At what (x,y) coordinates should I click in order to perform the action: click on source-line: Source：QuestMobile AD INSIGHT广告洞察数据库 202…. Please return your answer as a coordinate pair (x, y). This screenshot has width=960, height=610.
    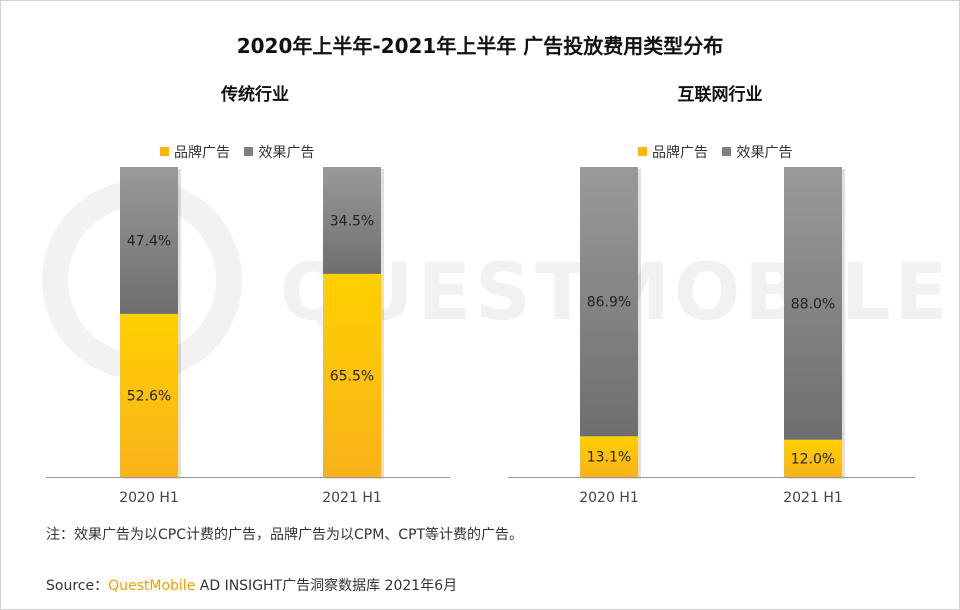
    Looking at the image, I should click on (251, 585).